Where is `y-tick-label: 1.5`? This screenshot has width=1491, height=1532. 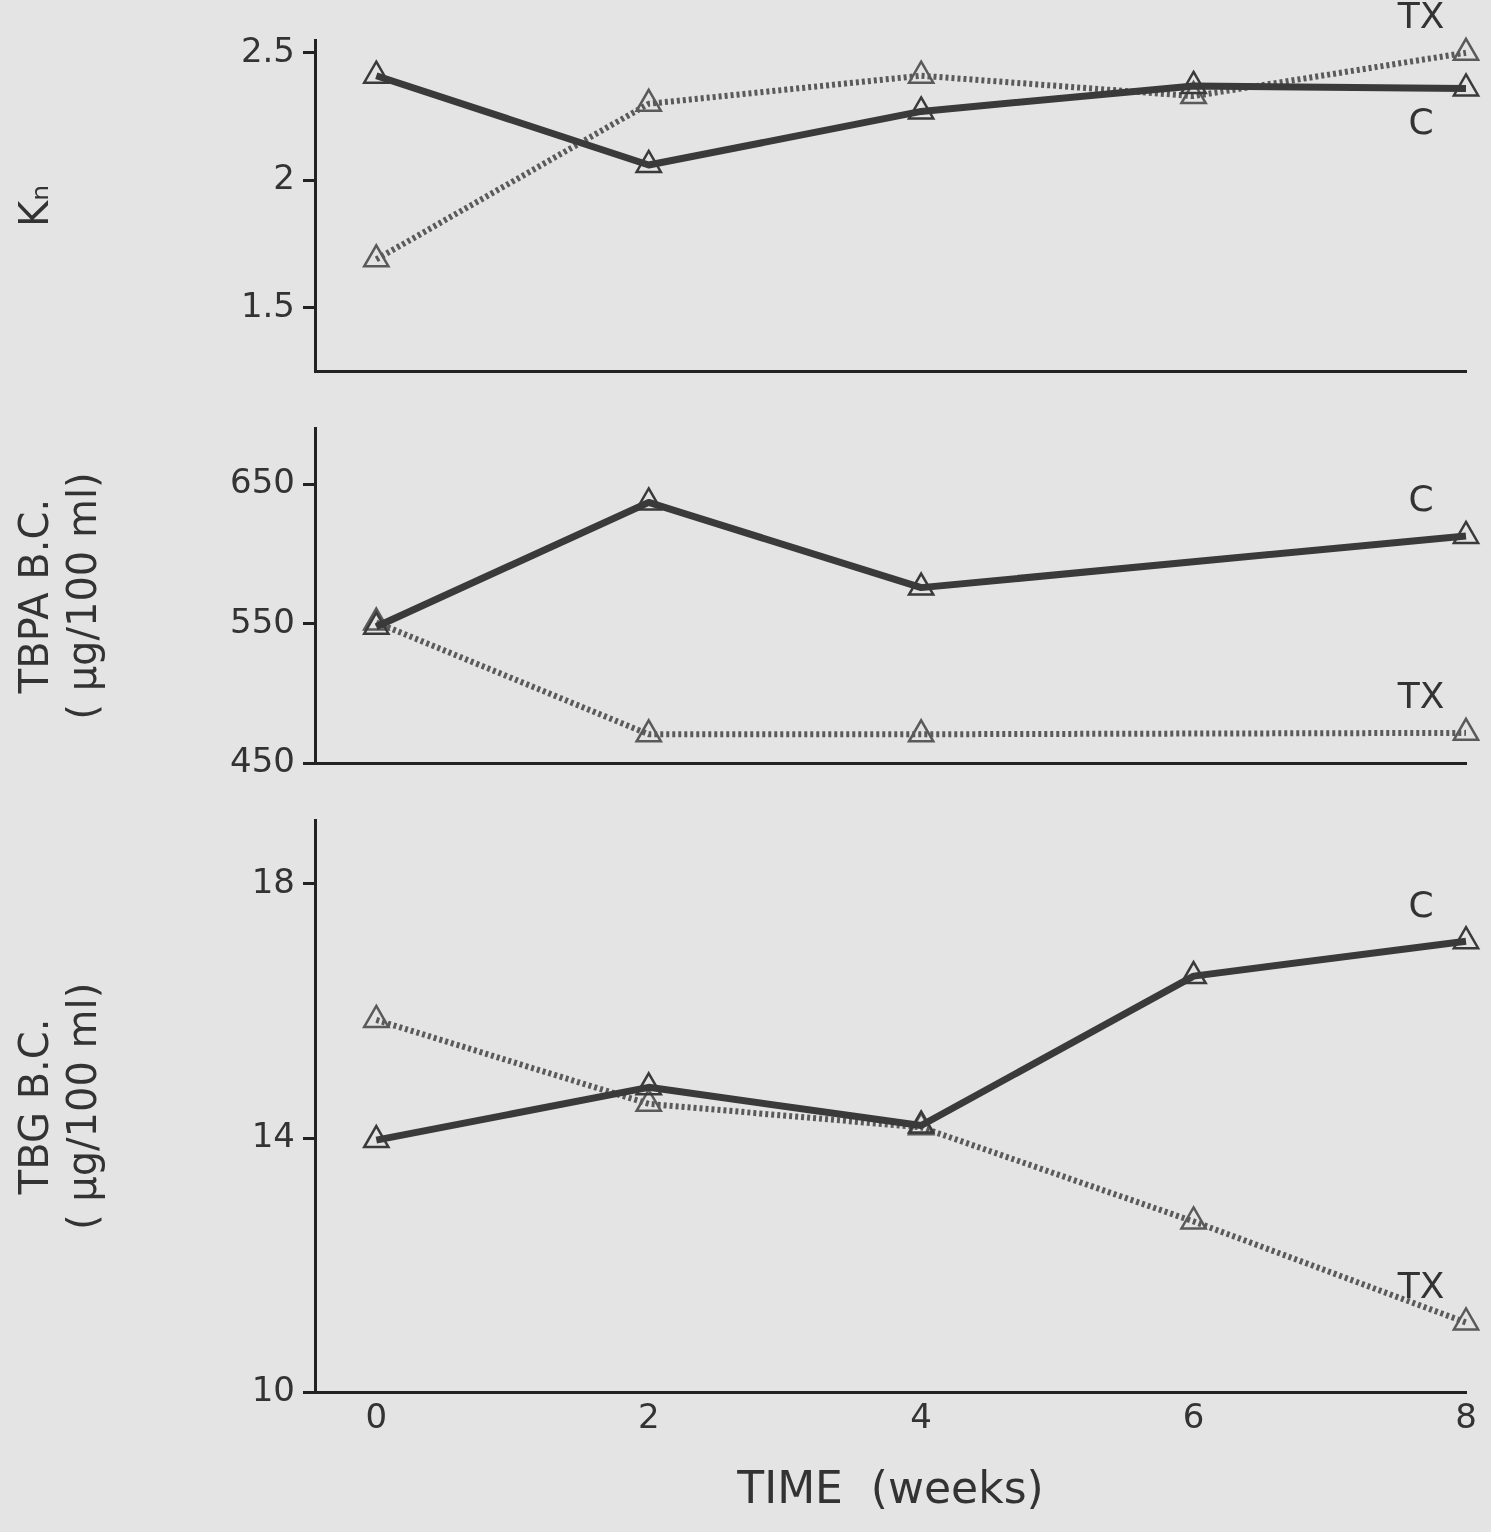 y-tick-label: 1.5 is located at coordinates (267, 304).